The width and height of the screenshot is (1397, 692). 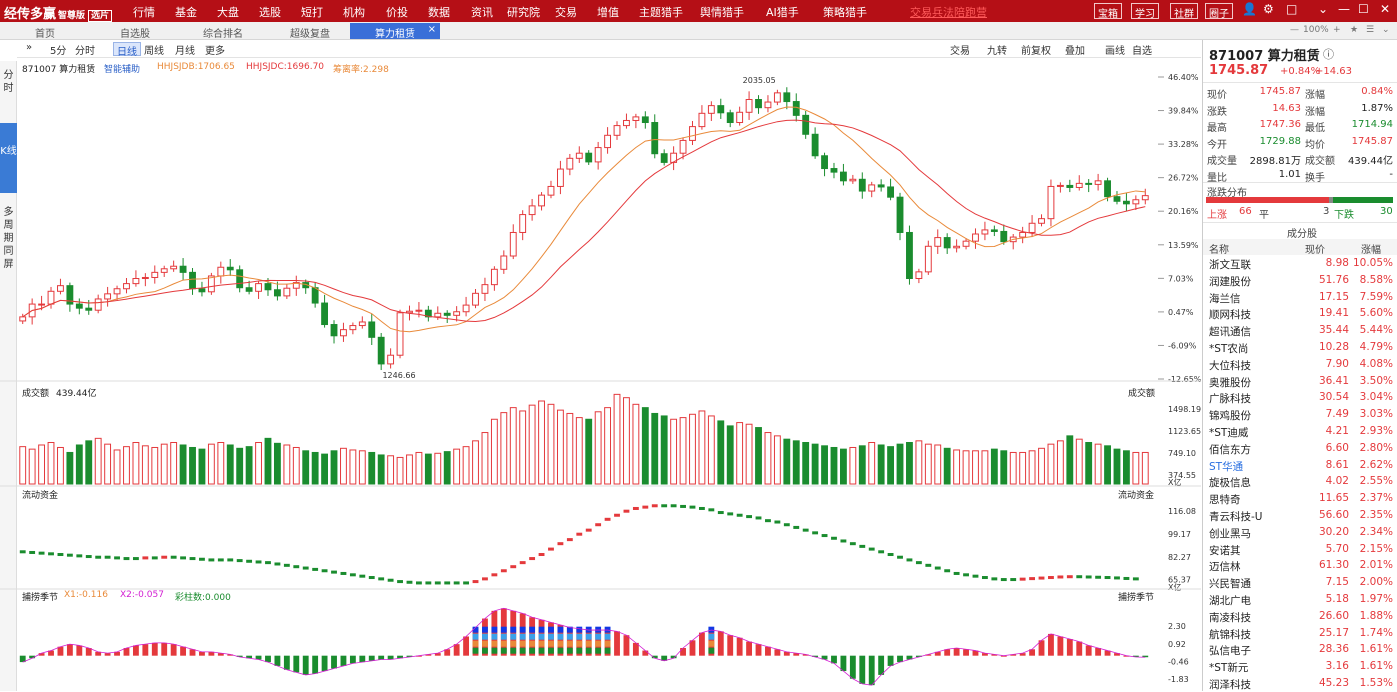 What do you see at coordinates (1230, 651) in the screenshot?
I see `stock-name: 弘信电子` at bounding box center [1230, 651].